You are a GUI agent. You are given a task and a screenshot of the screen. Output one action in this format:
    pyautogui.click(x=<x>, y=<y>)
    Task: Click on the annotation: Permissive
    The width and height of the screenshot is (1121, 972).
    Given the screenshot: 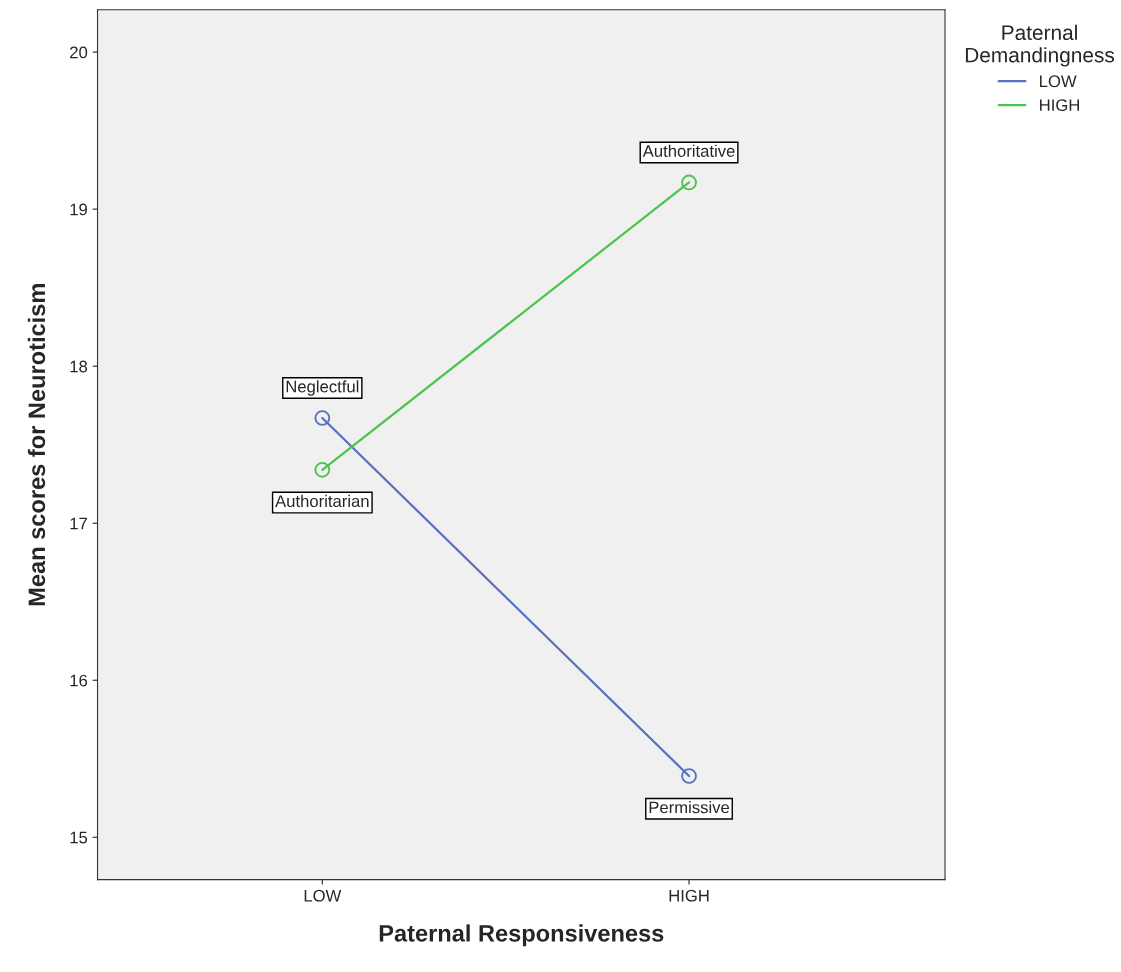 What is the action you would take?
    pyautogui.click(x=689, y=807)
    